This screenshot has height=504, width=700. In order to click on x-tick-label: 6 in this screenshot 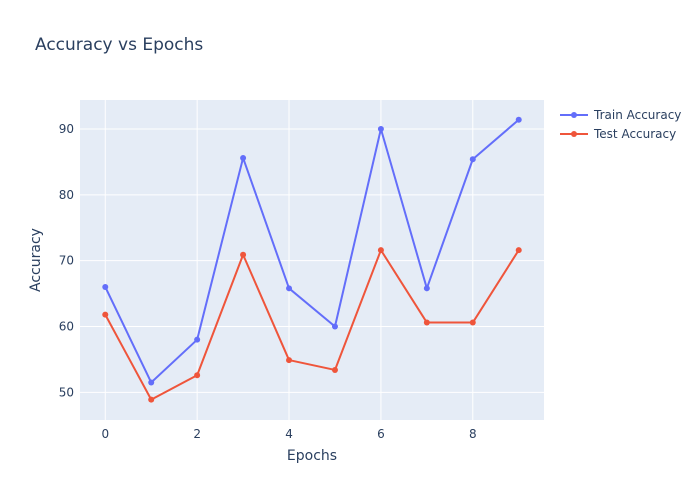, I will do `click(381, 434)`.